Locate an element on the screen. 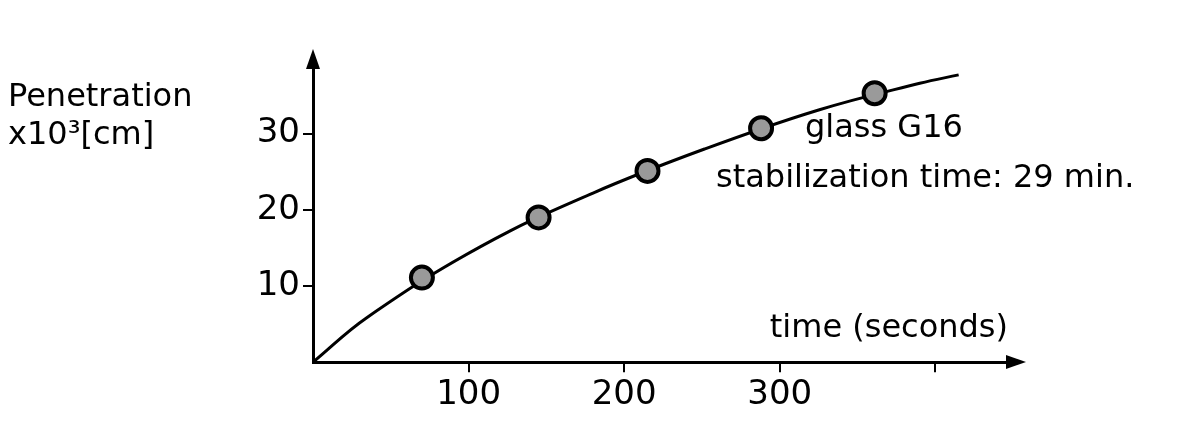  x-axis-title: time (seconds) is located at coordinates (888, 325).